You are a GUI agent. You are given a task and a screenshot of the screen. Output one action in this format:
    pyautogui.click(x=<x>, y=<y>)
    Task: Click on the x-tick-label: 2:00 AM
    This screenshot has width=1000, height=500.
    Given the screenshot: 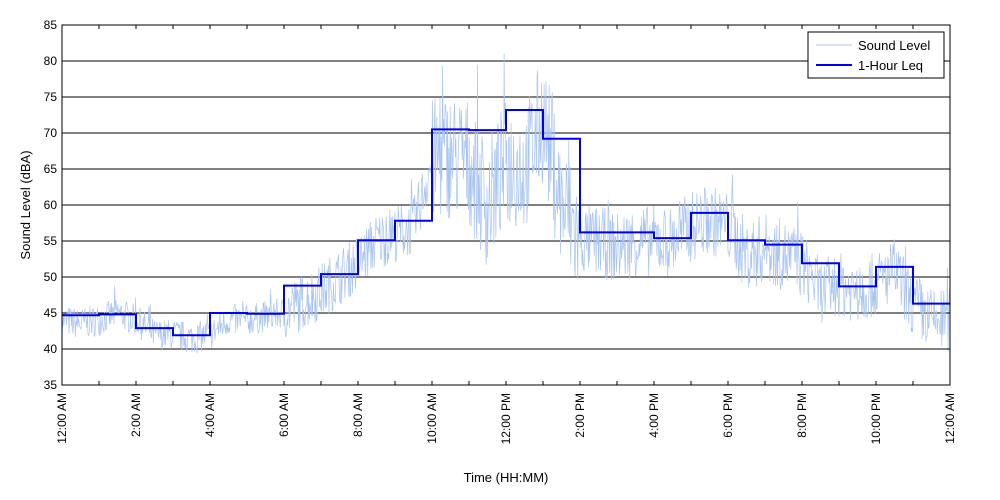 What is the action you would take?
    pyautogui.click(x=136, y=415)
    